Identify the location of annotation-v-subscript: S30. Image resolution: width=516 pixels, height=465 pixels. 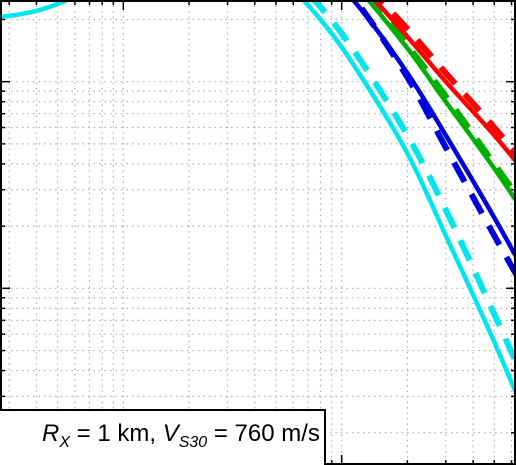
(193, 442).